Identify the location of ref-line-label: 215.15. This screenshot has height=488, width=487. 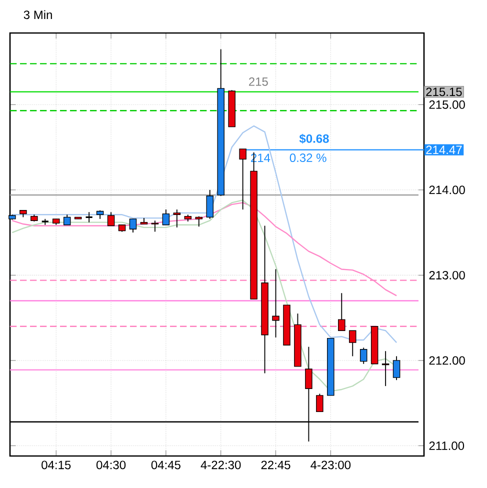
(444, 92).